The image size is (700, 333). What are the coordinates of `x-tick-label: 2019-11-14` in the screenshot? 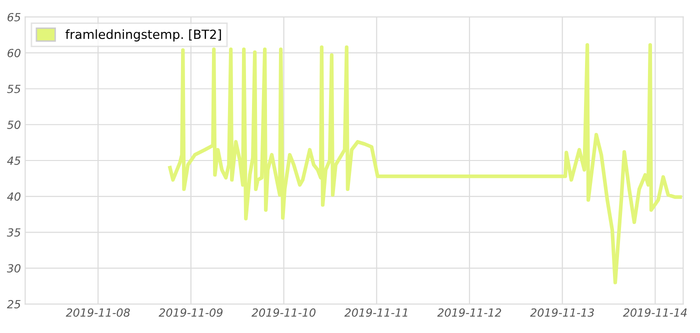 It's located at (654, 312).